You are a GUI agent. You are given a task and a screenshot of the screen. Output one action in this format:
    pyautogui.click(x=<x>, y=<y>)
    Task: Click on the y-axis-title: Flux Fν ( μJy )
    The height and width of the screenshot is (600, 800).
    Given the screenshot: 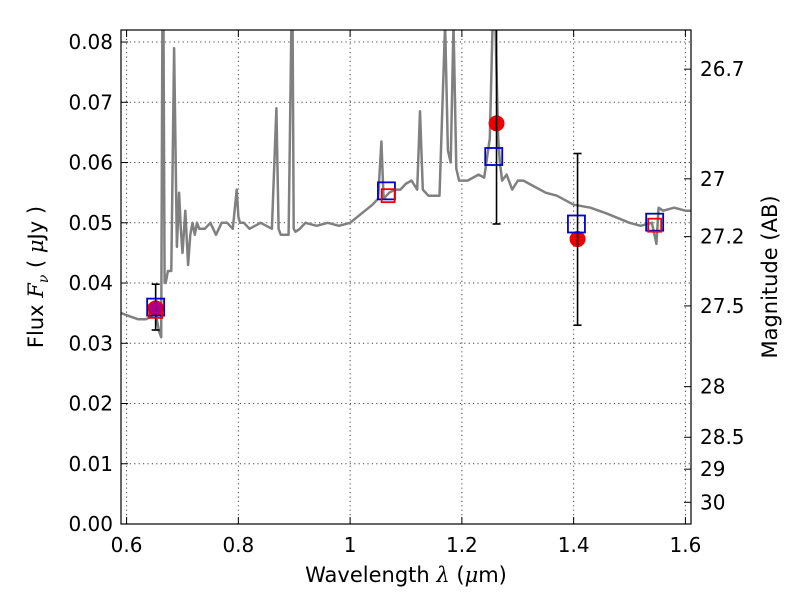 What is the action you would take?
    pyautogui.click(x=38, y=277)
    